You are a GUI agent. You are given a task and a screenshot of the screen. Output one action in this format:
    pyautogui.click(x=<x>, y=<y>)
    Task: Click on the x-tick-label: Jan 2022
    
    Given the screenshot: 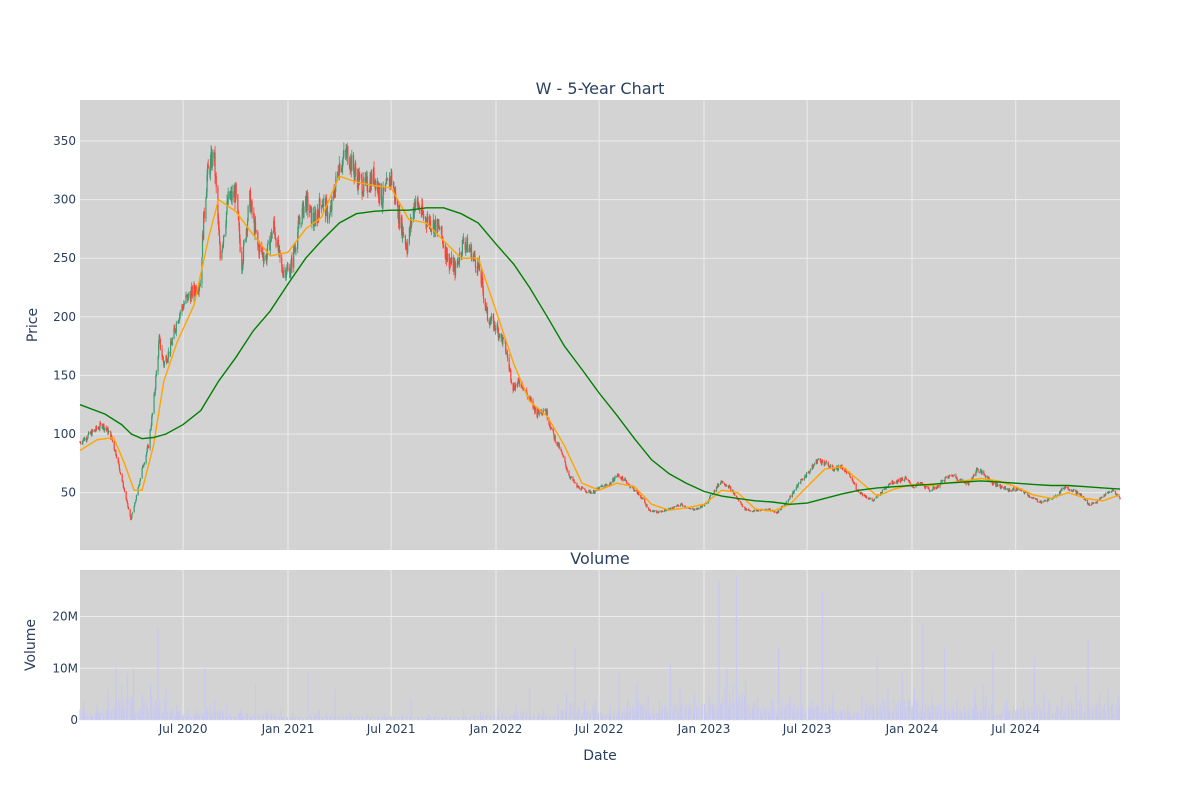 What is the action you would take?
    pyautogui.click(x=496, y=729)
    